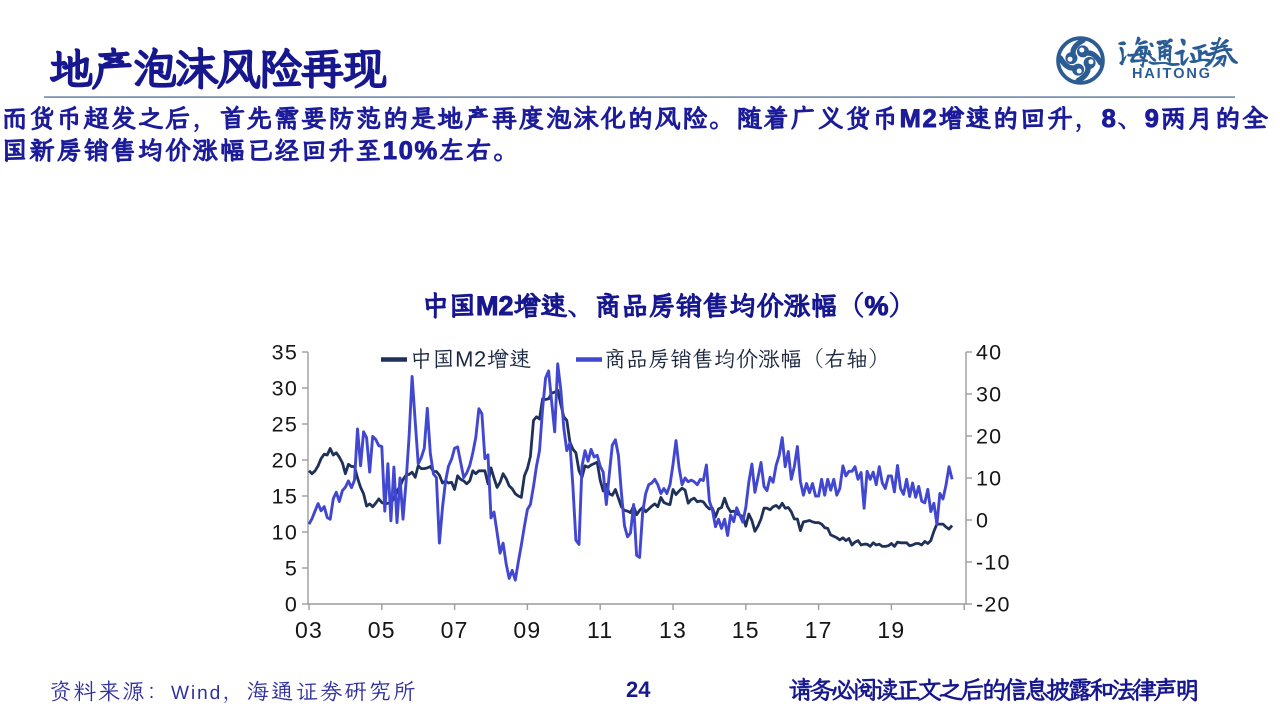 The width and height of the screenshot is (1280, 720). What do you see at coordinates (673, 630) in the screenshot?
I see `svg-text: 13` at bounding box center [673, 630].